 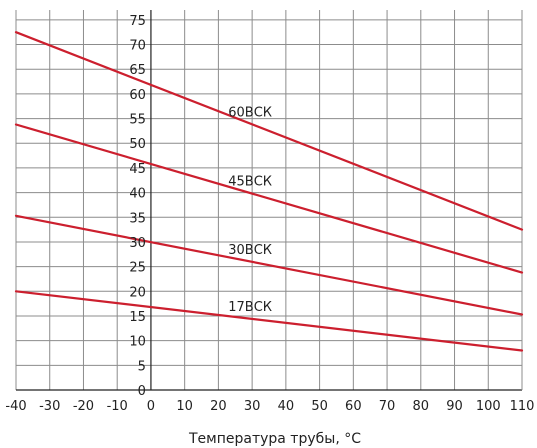 What do you see at coordinates (421, 406) in the screenshot?
I see `x-tick-label: 80` at bounding box center [421, 406].